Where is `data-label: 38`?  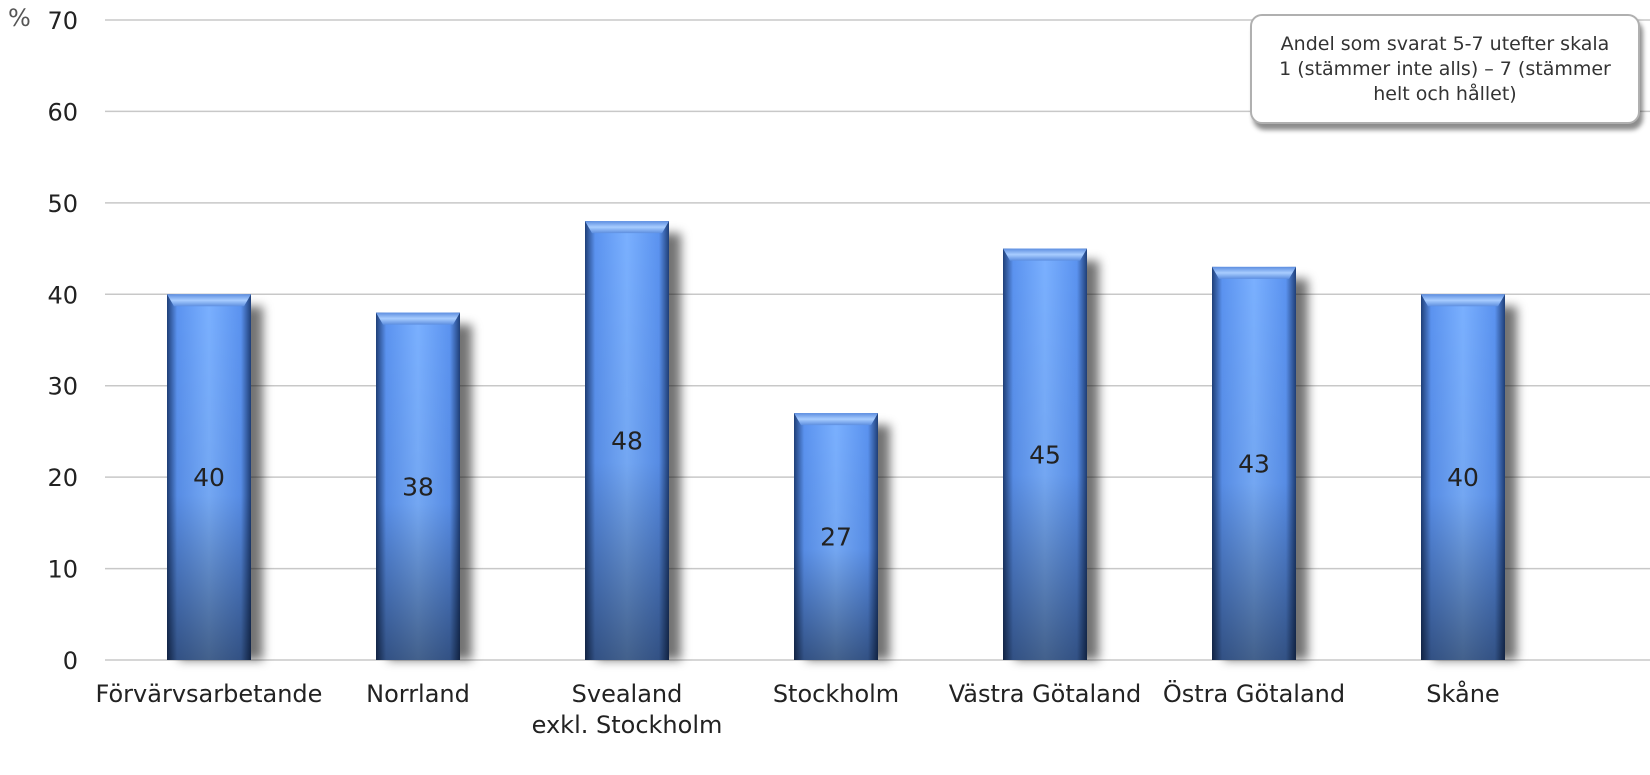
data-label: 38 is located at coordinates (418, 486).